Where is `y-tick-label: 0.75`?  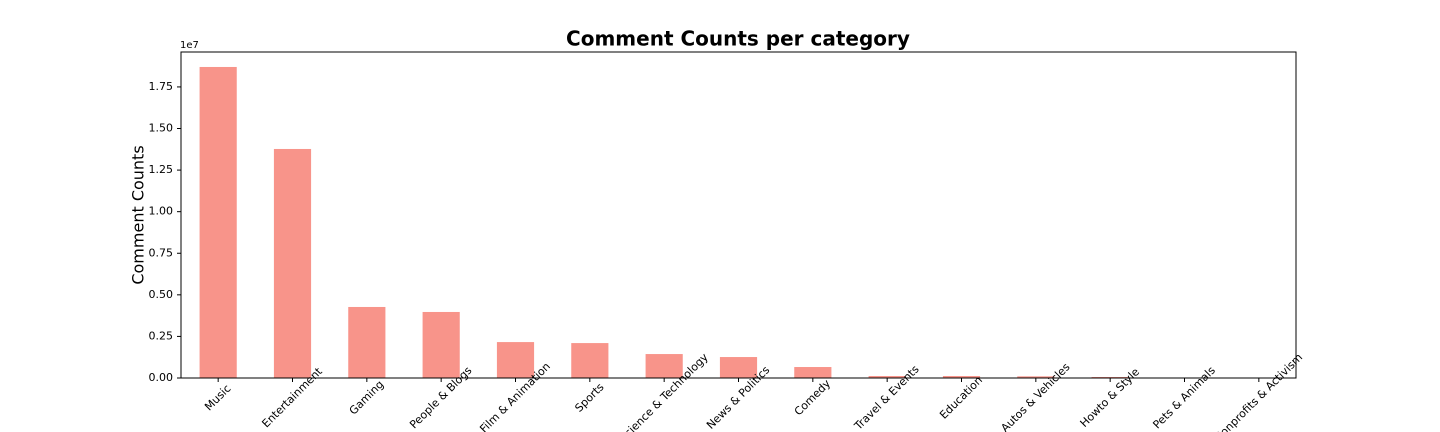 y-tick-label: 0.75 is located at coordinates (161, 252).